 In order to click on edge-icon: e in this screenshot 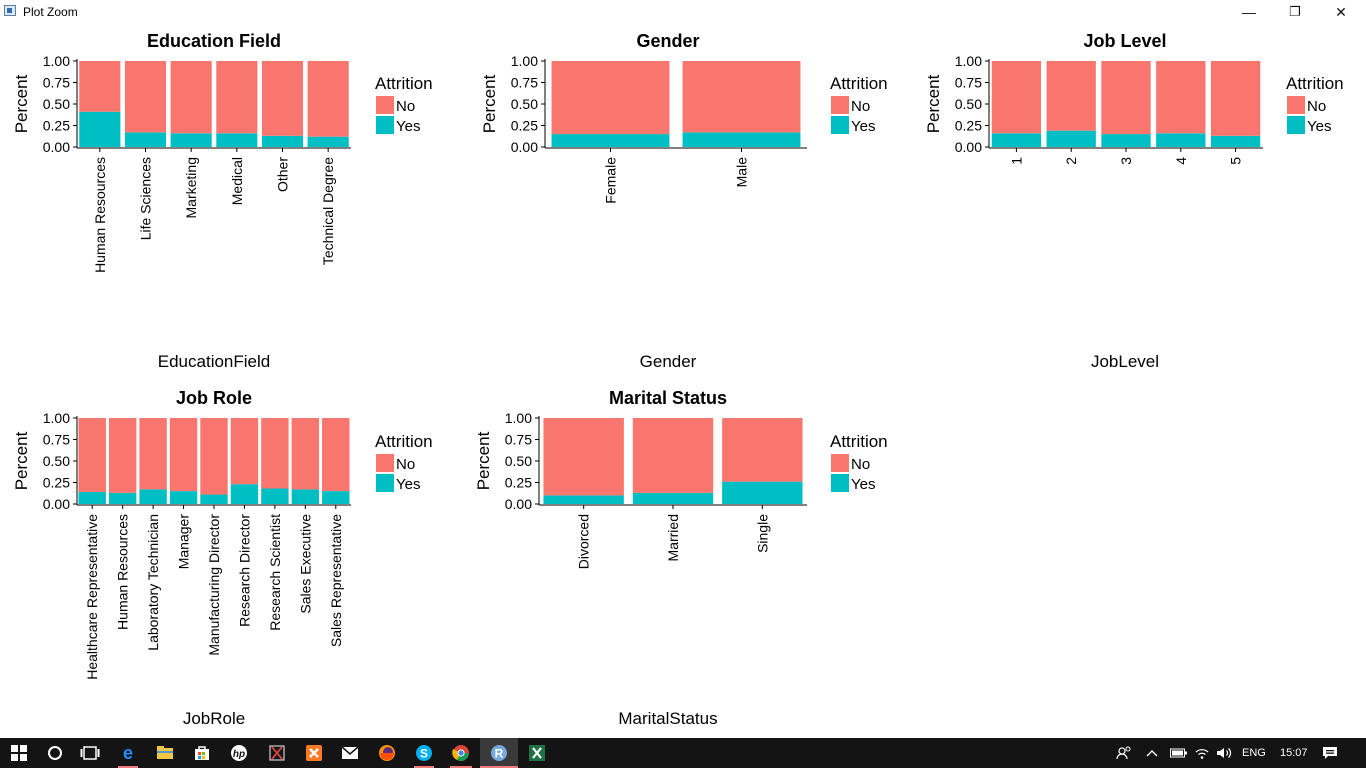, I will do `click(128, 753)`.